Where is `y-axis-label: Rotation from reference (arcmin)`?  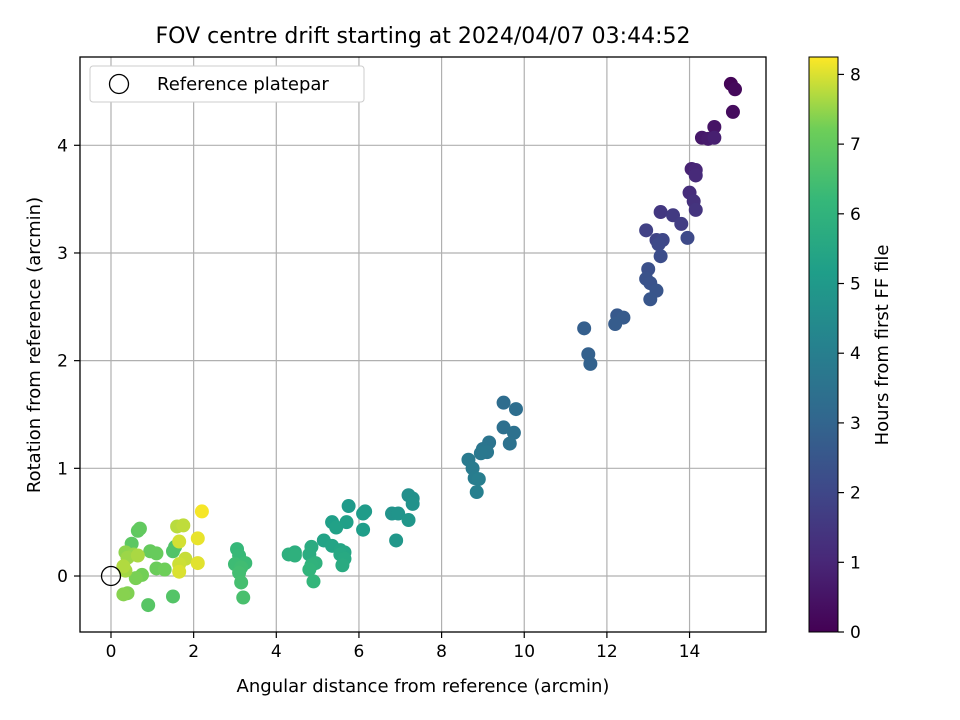 y-axis-label: Rotation from reference (arcmin) is located at coordinates (34, 345).